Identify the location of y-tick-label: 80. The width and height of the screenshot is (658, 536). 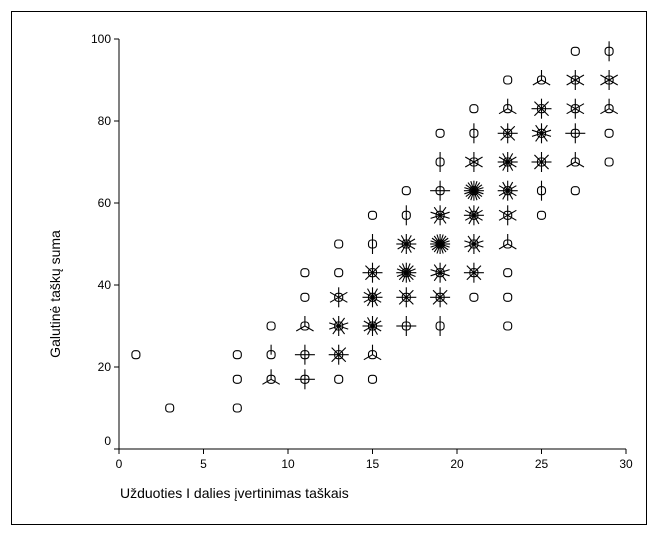
(105, 121).